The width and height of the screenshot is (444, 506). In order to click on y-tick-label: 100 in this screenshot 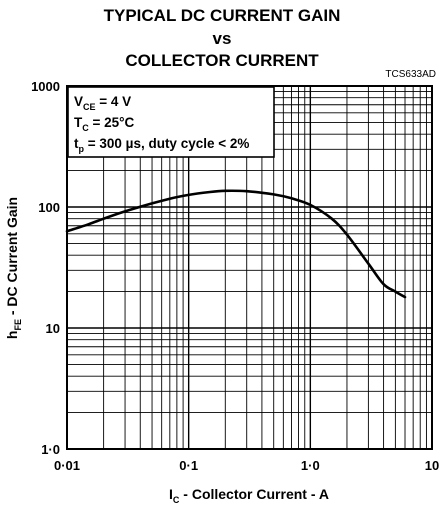, I will do `click(49, 207)`.